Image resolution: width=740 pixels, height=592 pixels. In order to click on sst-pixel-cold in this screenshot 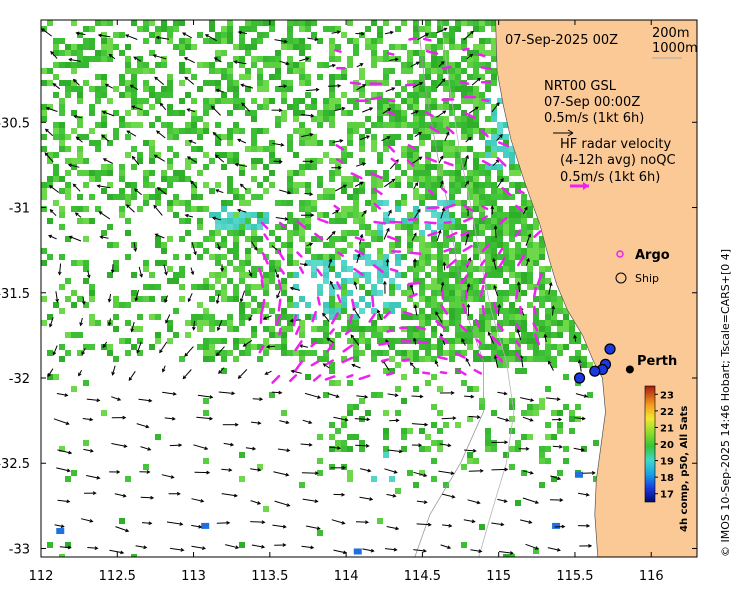, I will do `click(578, 474)`.